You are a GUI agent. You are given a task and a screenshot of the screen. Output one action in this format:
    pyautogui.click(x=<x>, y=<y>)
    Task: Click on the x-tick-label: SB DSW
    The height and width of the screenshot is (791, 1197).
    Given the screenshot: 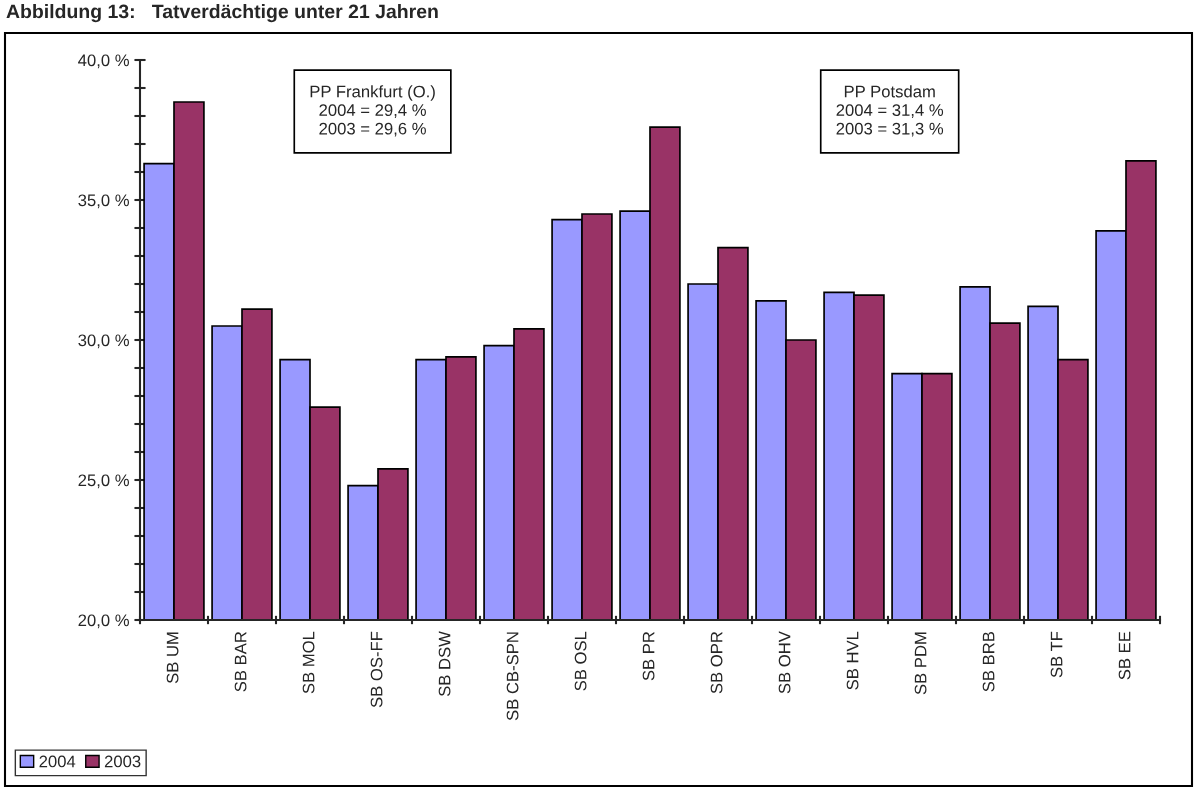 What is the action you would take?
    pyautogui.click(x=444, y=664)
    